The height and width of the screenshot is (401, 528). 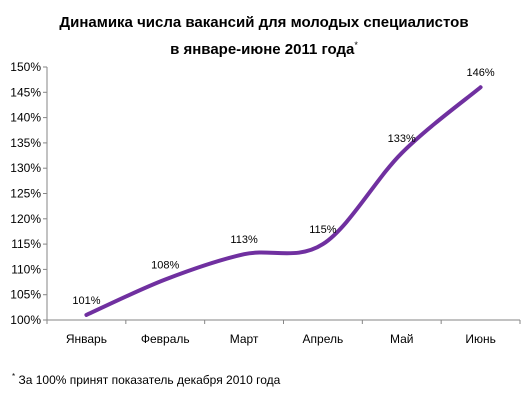 What do you see at coordinates (26, 269) in the screenshot?
I see `y-tick-label: 110%` at bounding box center [26, 269].